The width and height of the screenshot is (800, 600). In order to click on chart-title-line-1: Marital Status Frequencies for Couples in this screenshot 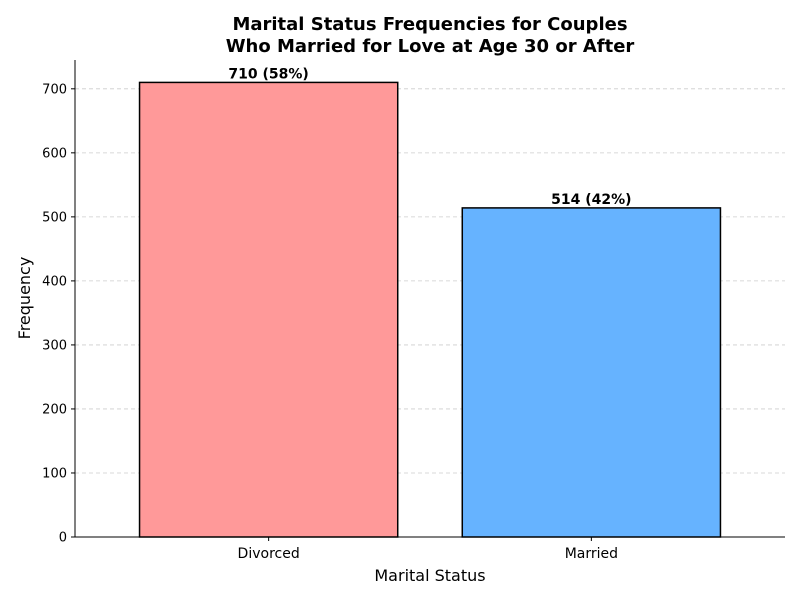, I will do `click(429, 24)`.